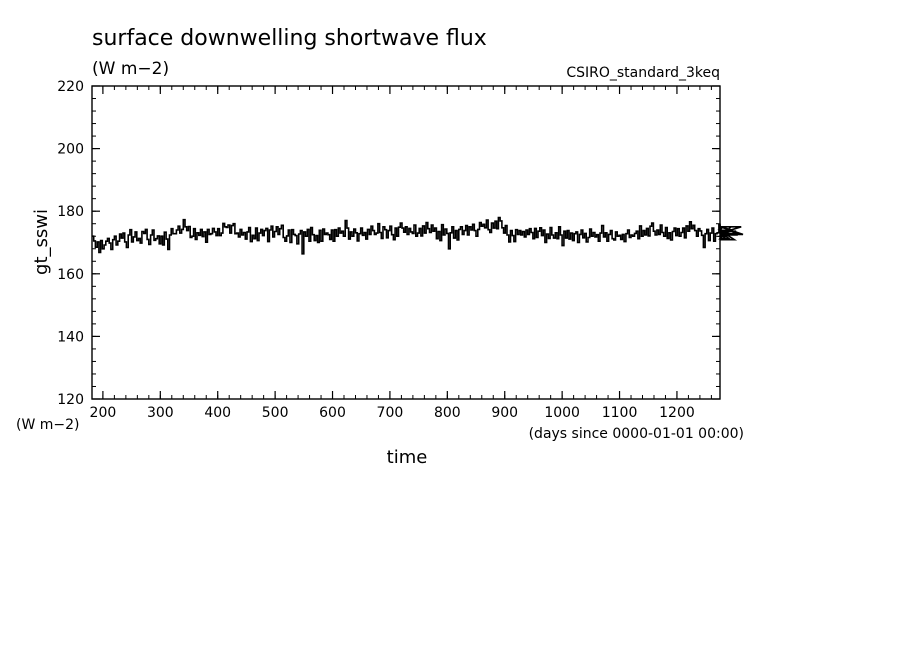  I want to click on x-tick-label: 300, so click(160, 413).